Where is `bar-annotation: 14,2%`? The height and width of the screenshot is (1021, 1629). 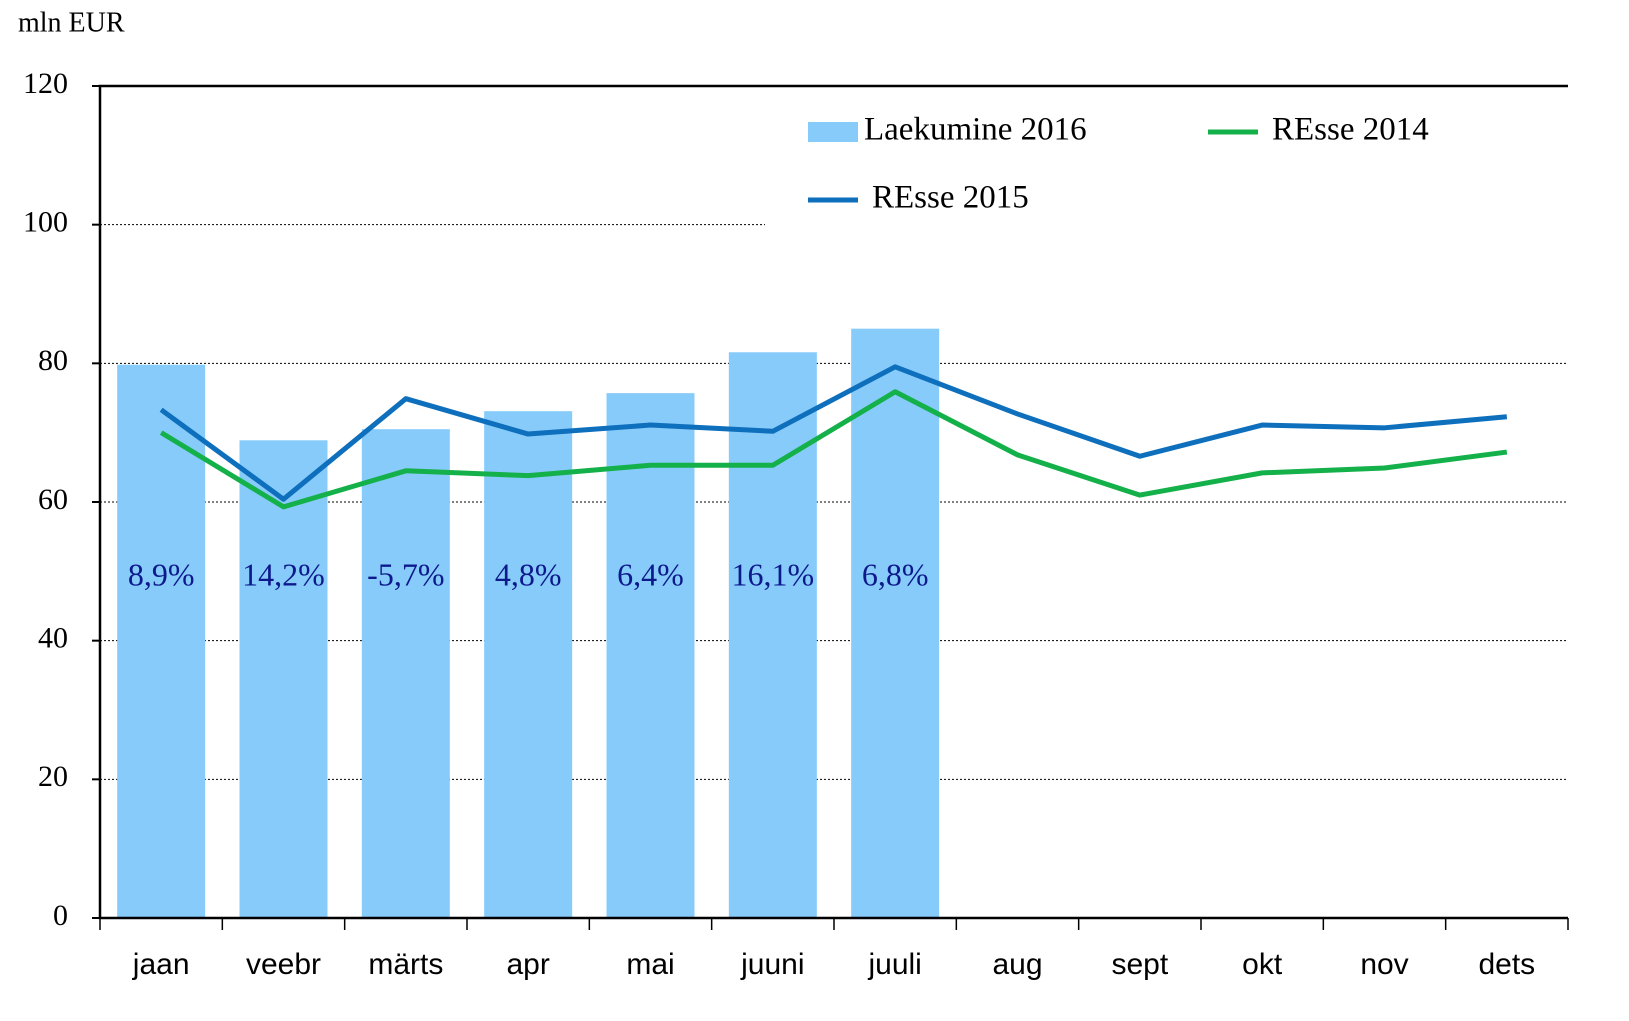 bar-annotation: 14,2% is located at coordinates (283, 574).